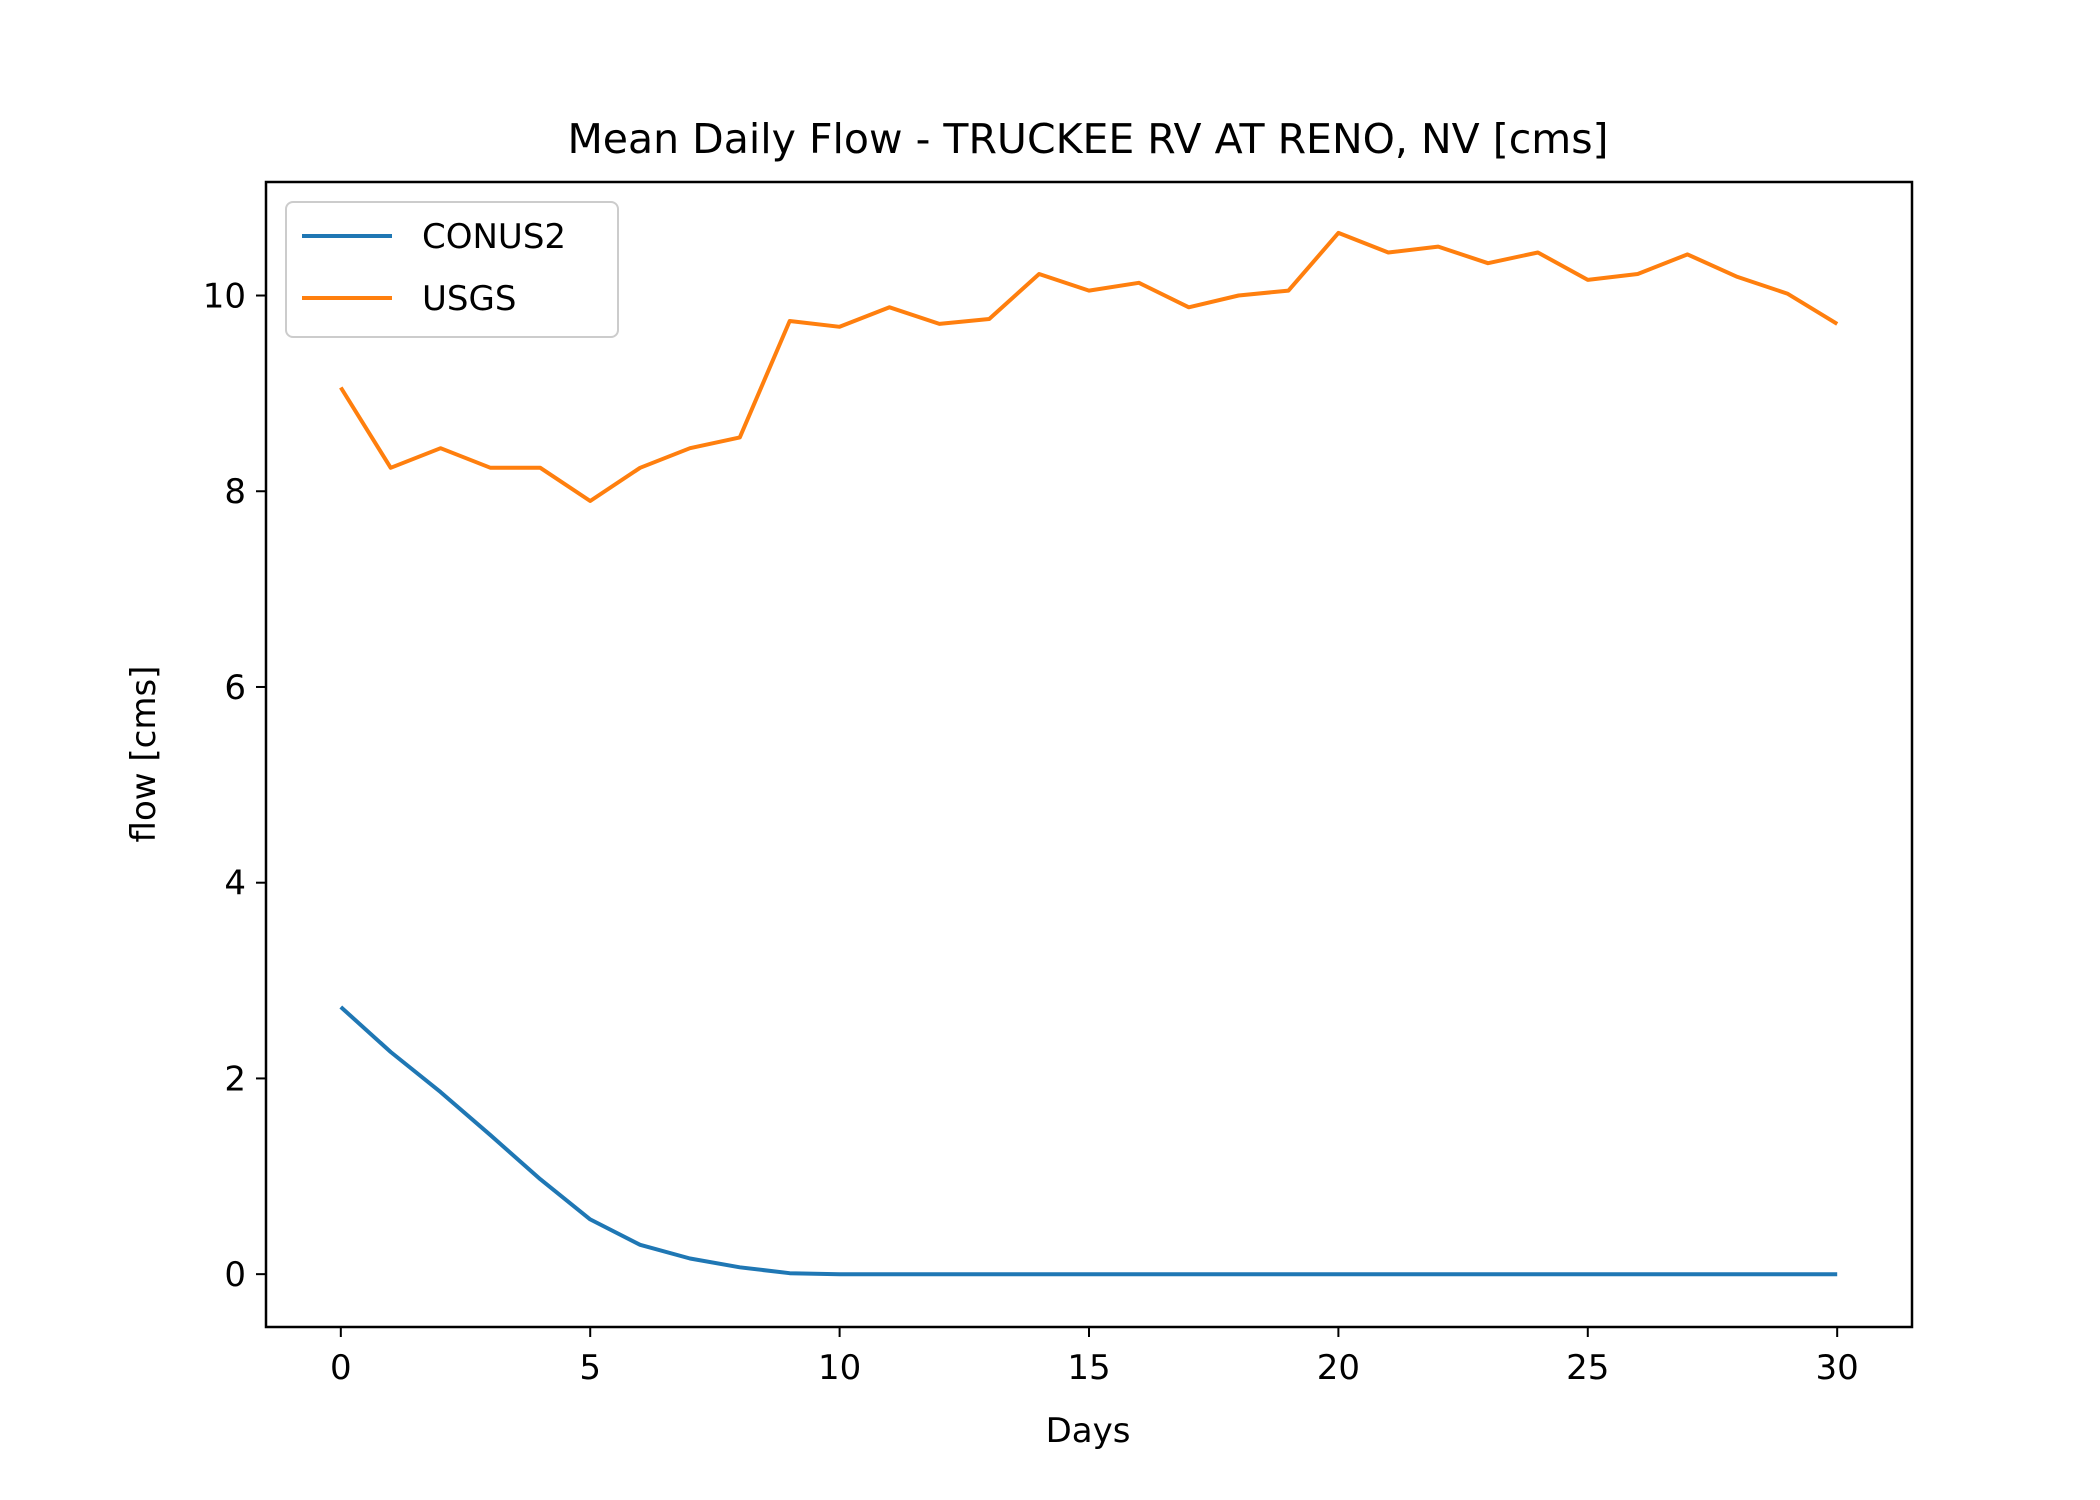 The height and width of the screenshot is (1500, 2100). What do you see at coordinates (235, 884) in the screenshot?
I see `y-tick-label: 4` at bounding box center [235, 884].